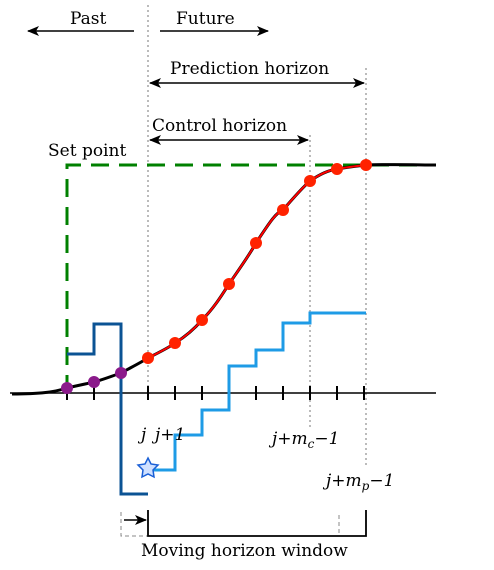  What do you see at coordinates (88, 19) in the screenshot?
I see `past-label: Past` at bounding box center [88, 19].